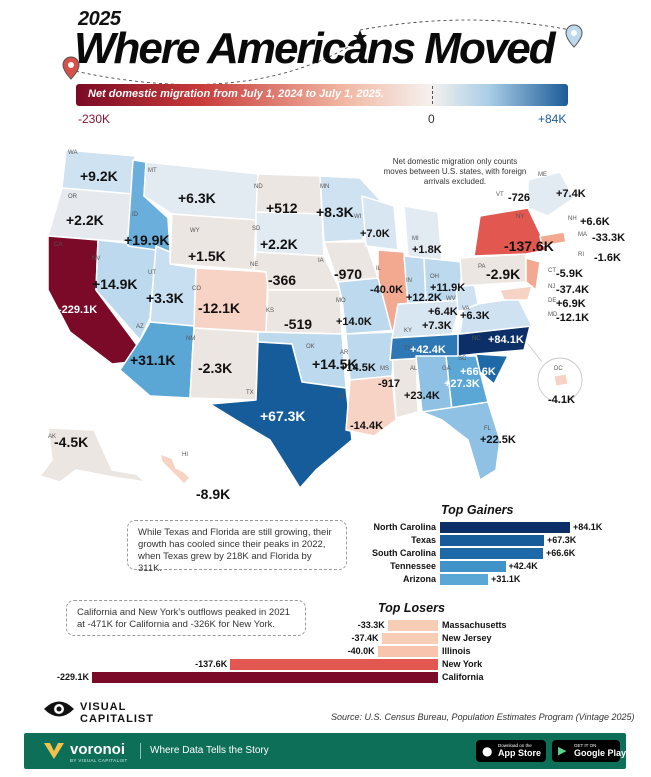 The image size is (651, 777). What do you see at coordinates (431, 119) in the screenshot?
I see `scale-mid-label: 0` at bounding box center [431, 119].